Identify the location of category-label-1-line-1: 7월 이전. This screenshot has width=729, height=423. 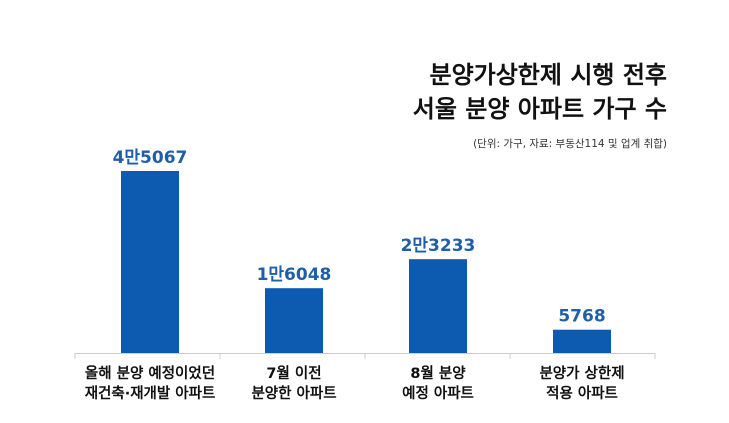
(293, 373).